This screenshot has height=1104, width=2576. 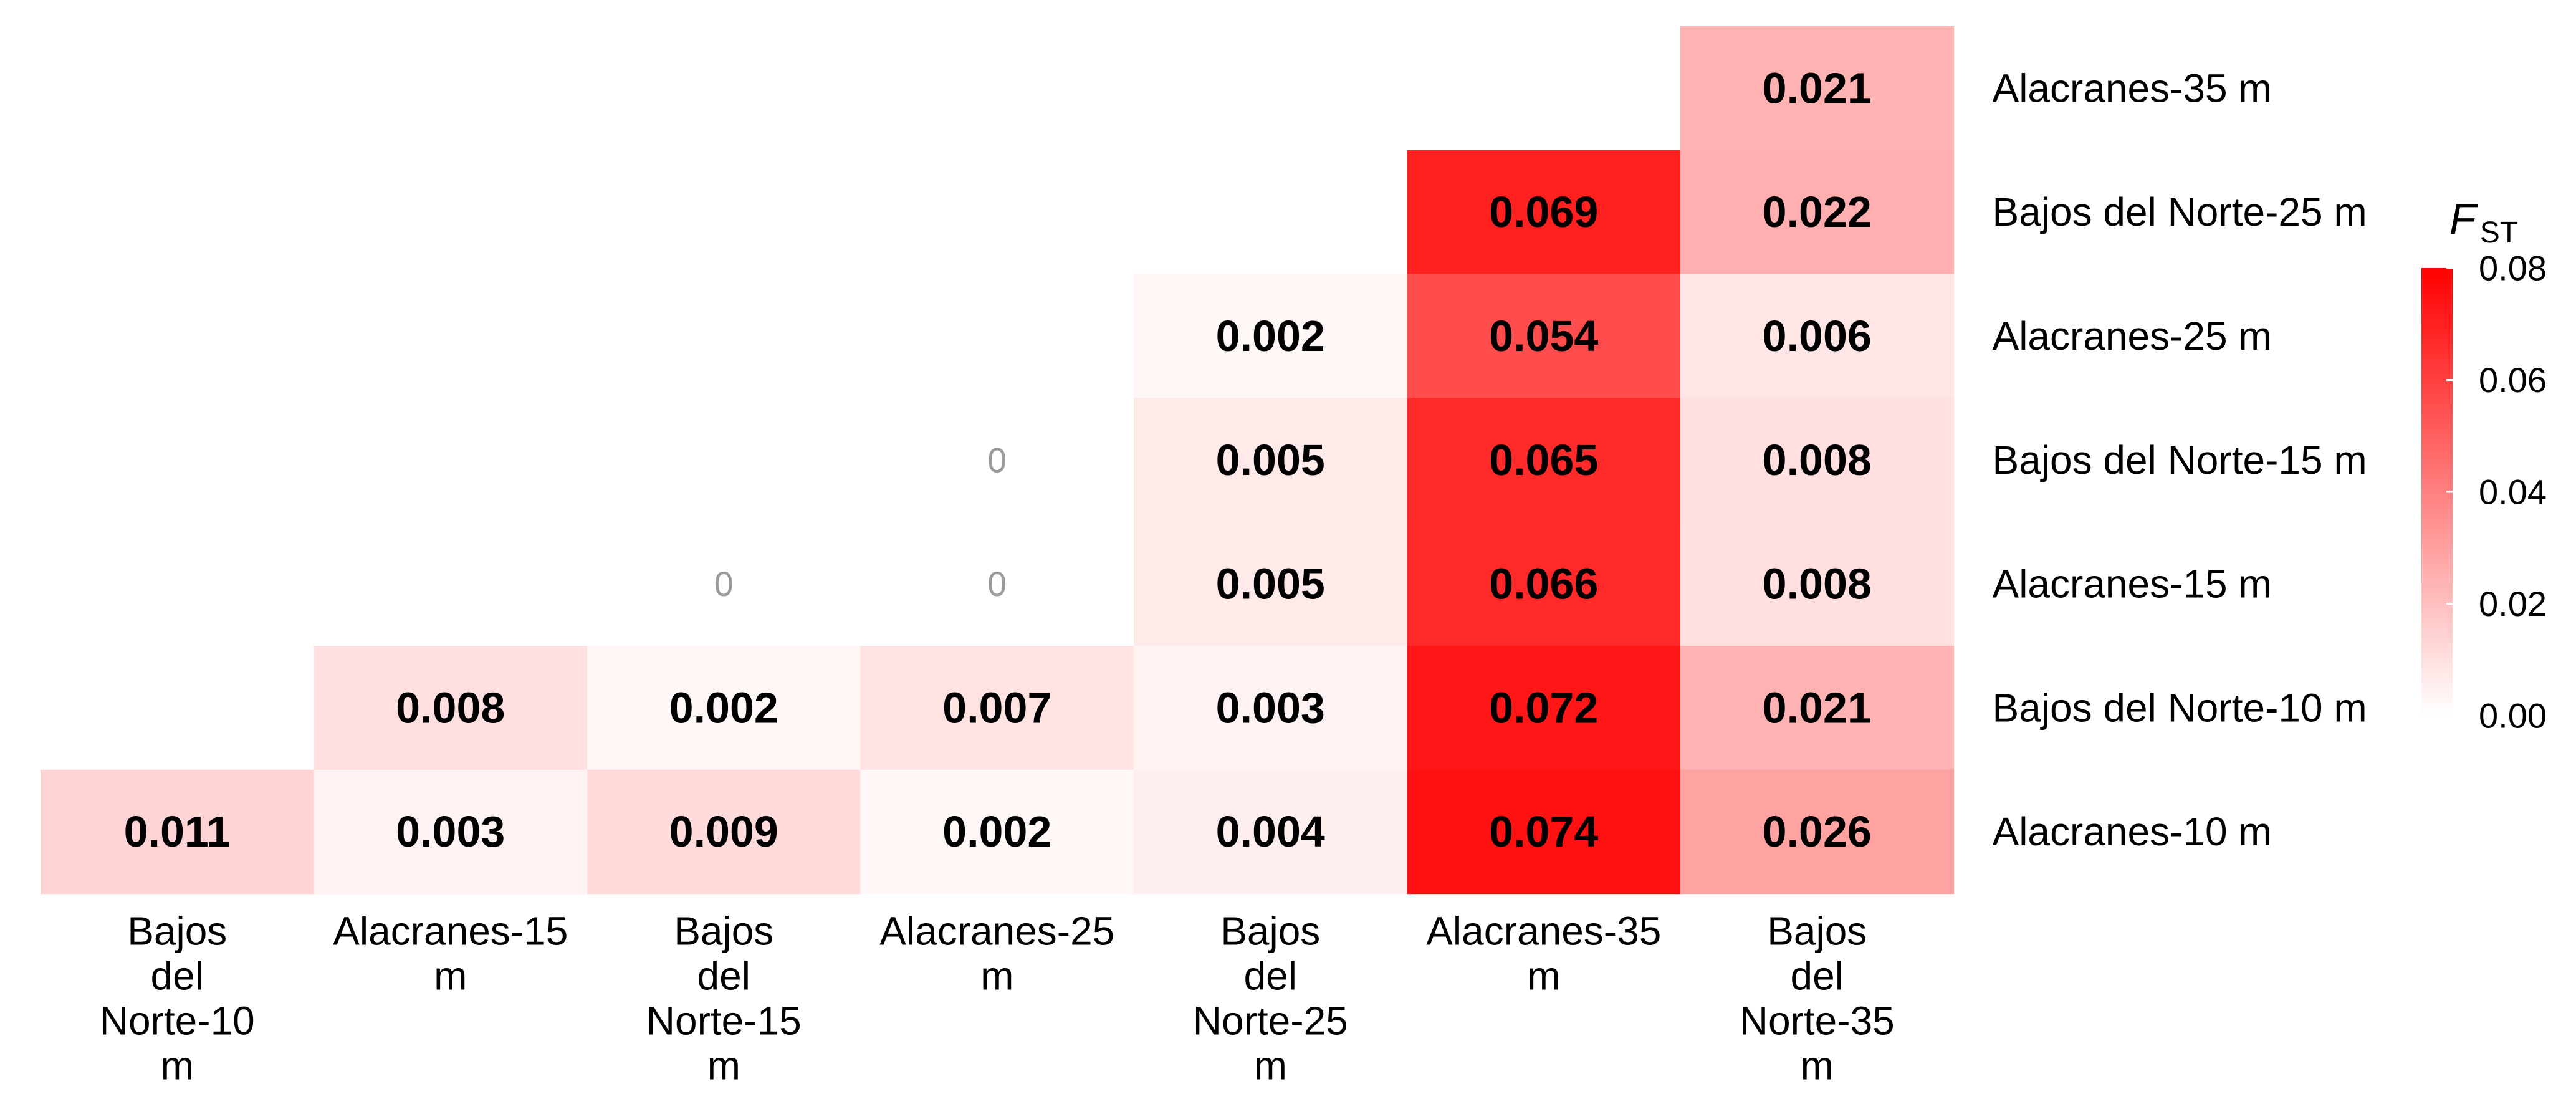 I want to click on legend-title-main: F, so click(x=2464, y=218).